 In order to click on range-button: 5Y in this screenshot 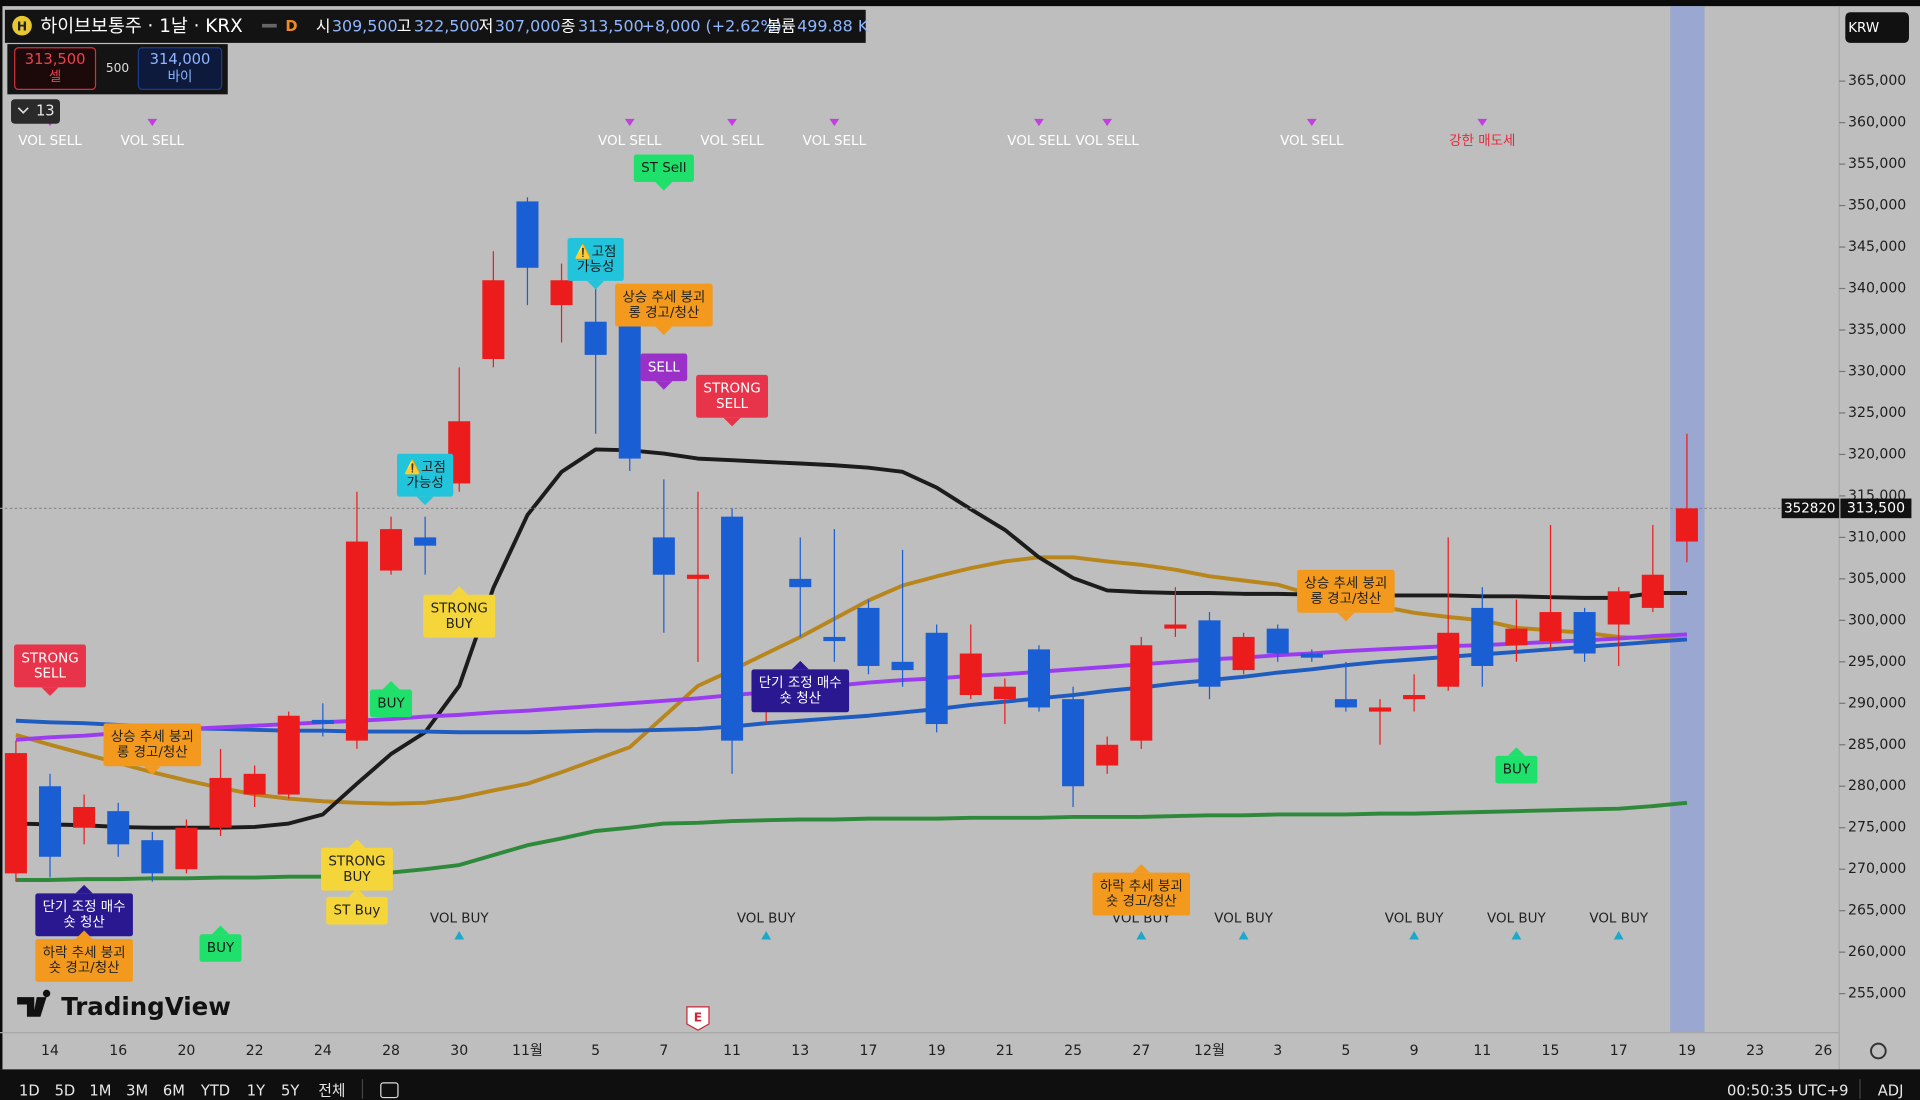, I will do `click(290, 1090)`.